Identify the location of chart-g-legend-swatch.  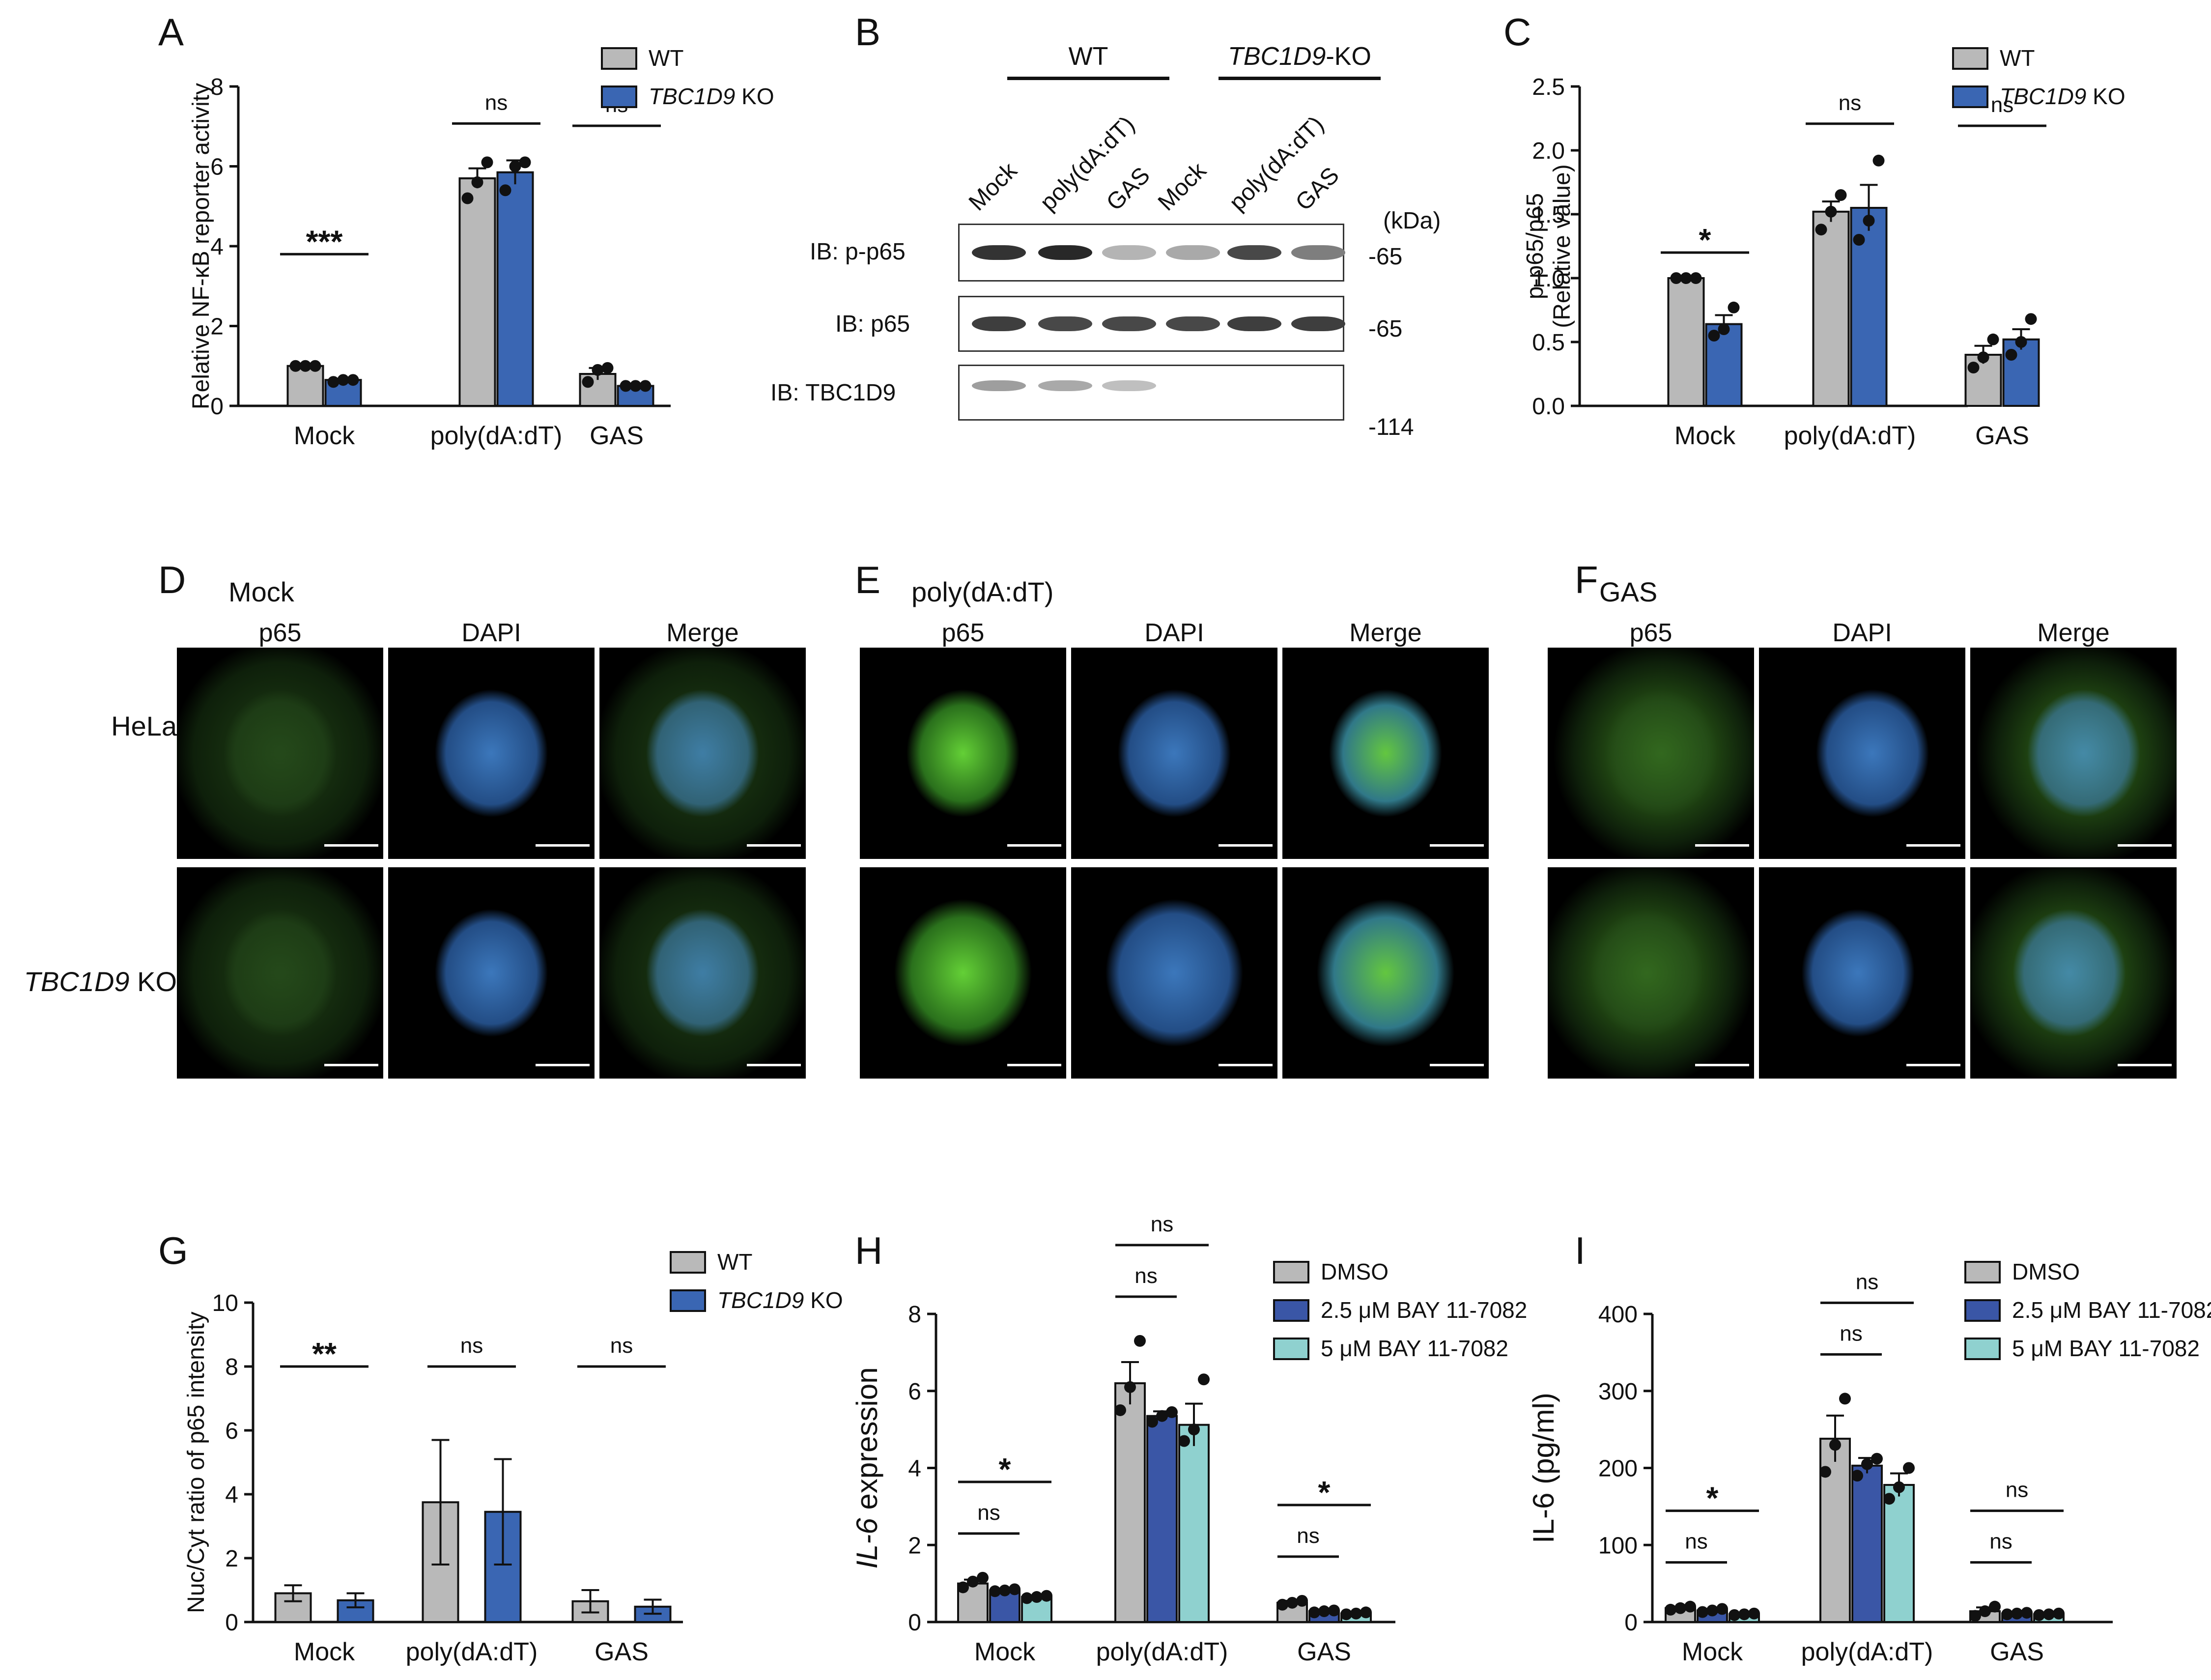
(688, 1300).